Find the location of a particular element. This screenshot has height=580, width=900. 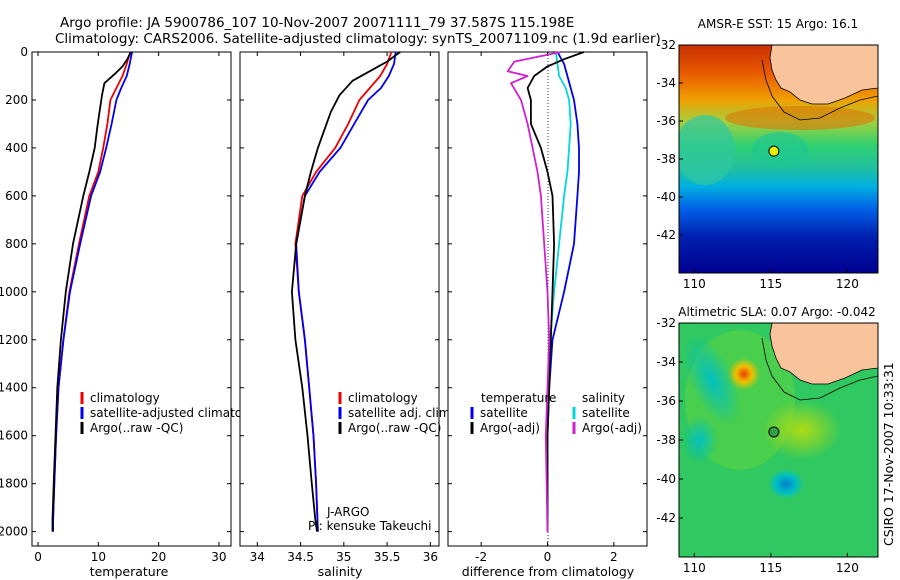

sla-warm-eddy is located at coordinates (744, 374).